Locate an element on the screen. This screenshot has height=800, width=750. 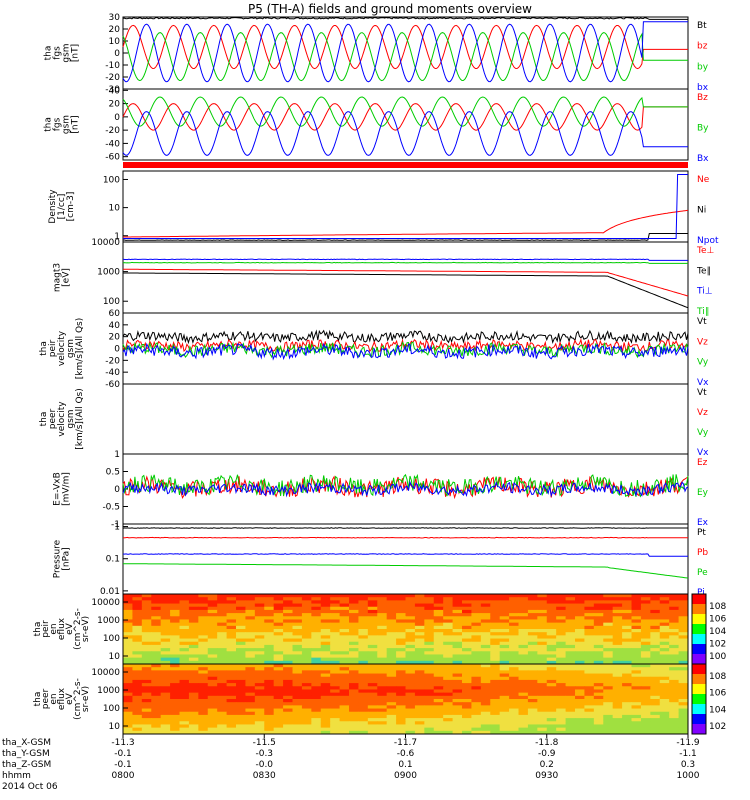
colorbar-tick-label: 106 is located at coordinates (717, 620).